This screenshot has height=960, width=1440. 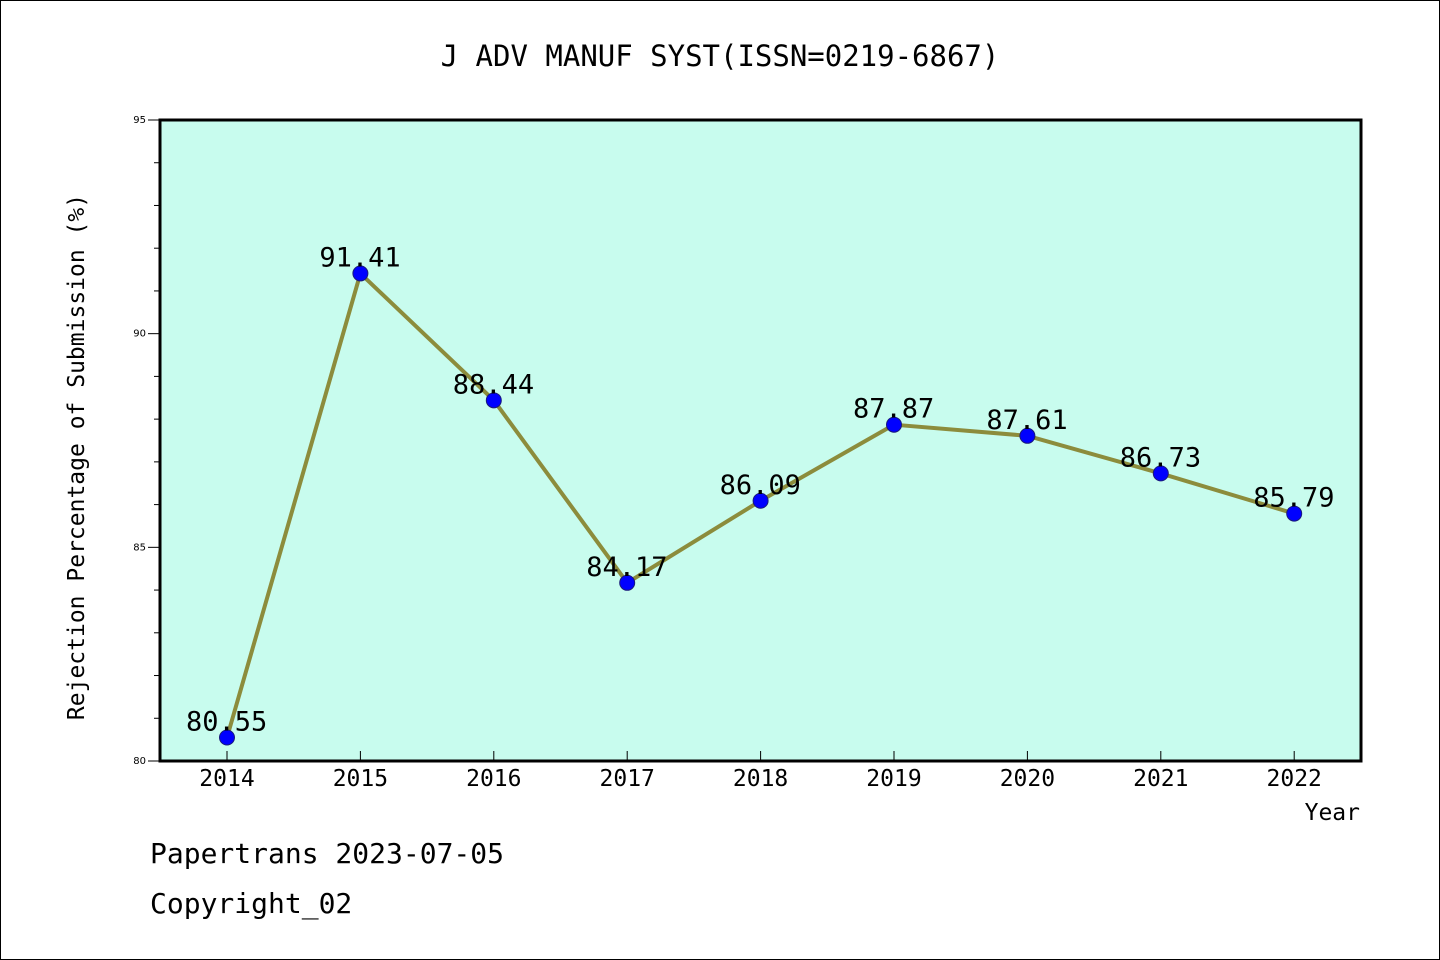 What do you see at coordinates (139, 334) in the screenshot?
I see `y-tick-label: 90` at bounding box center [139, 334].